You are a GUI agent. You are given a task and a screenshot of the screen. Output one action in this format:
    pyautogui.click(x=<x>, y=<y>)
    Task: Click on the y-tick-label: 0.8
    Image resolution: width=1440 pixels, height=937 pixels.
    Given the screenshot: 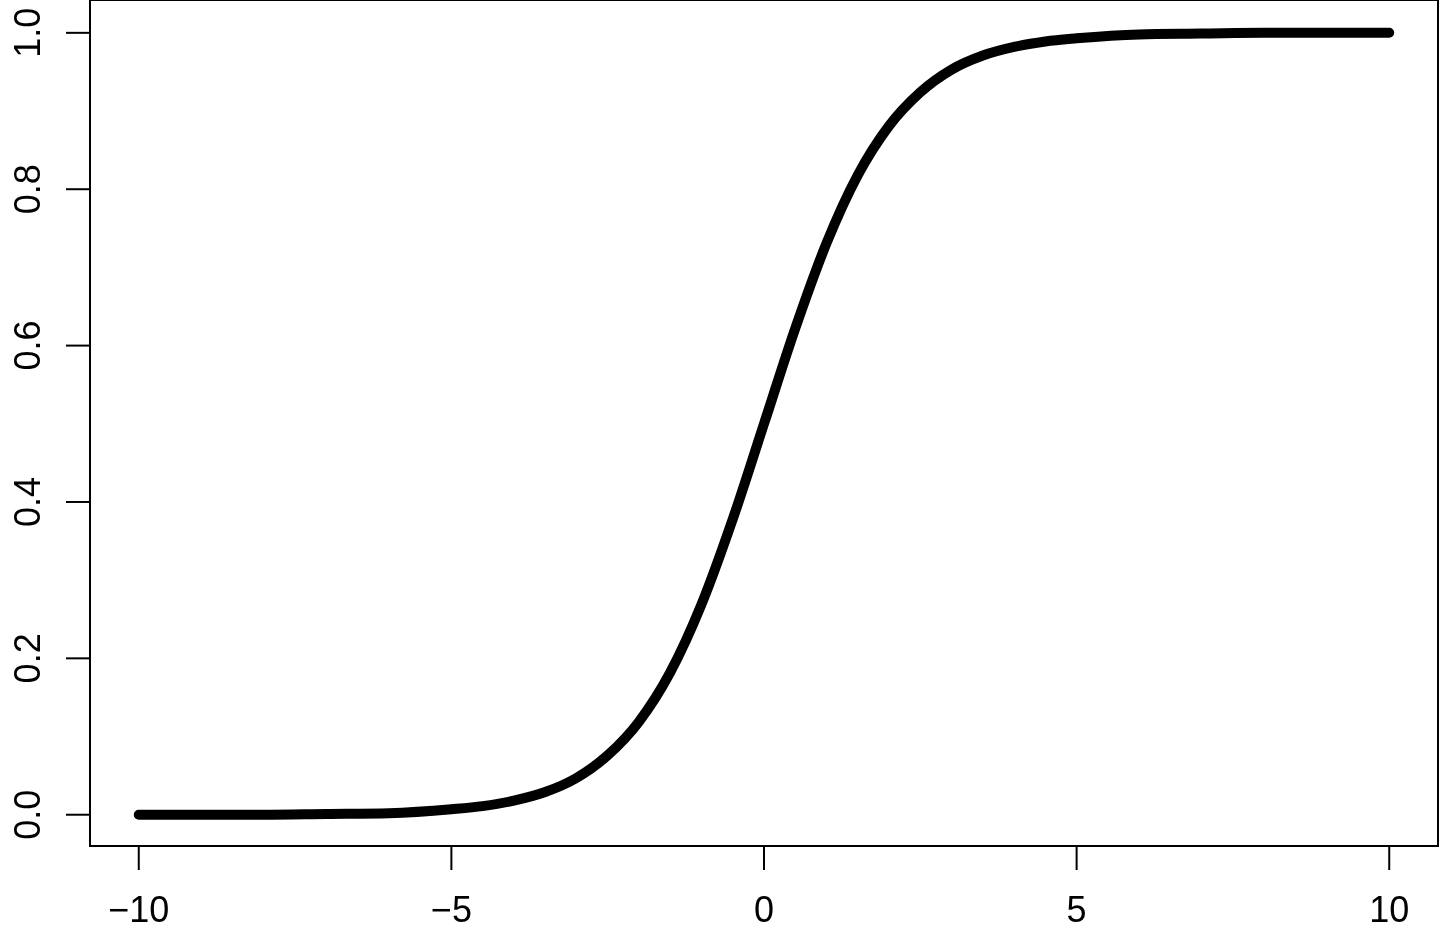 What is the action you would take?
    pyautogui.click(x=28, y=189)
    